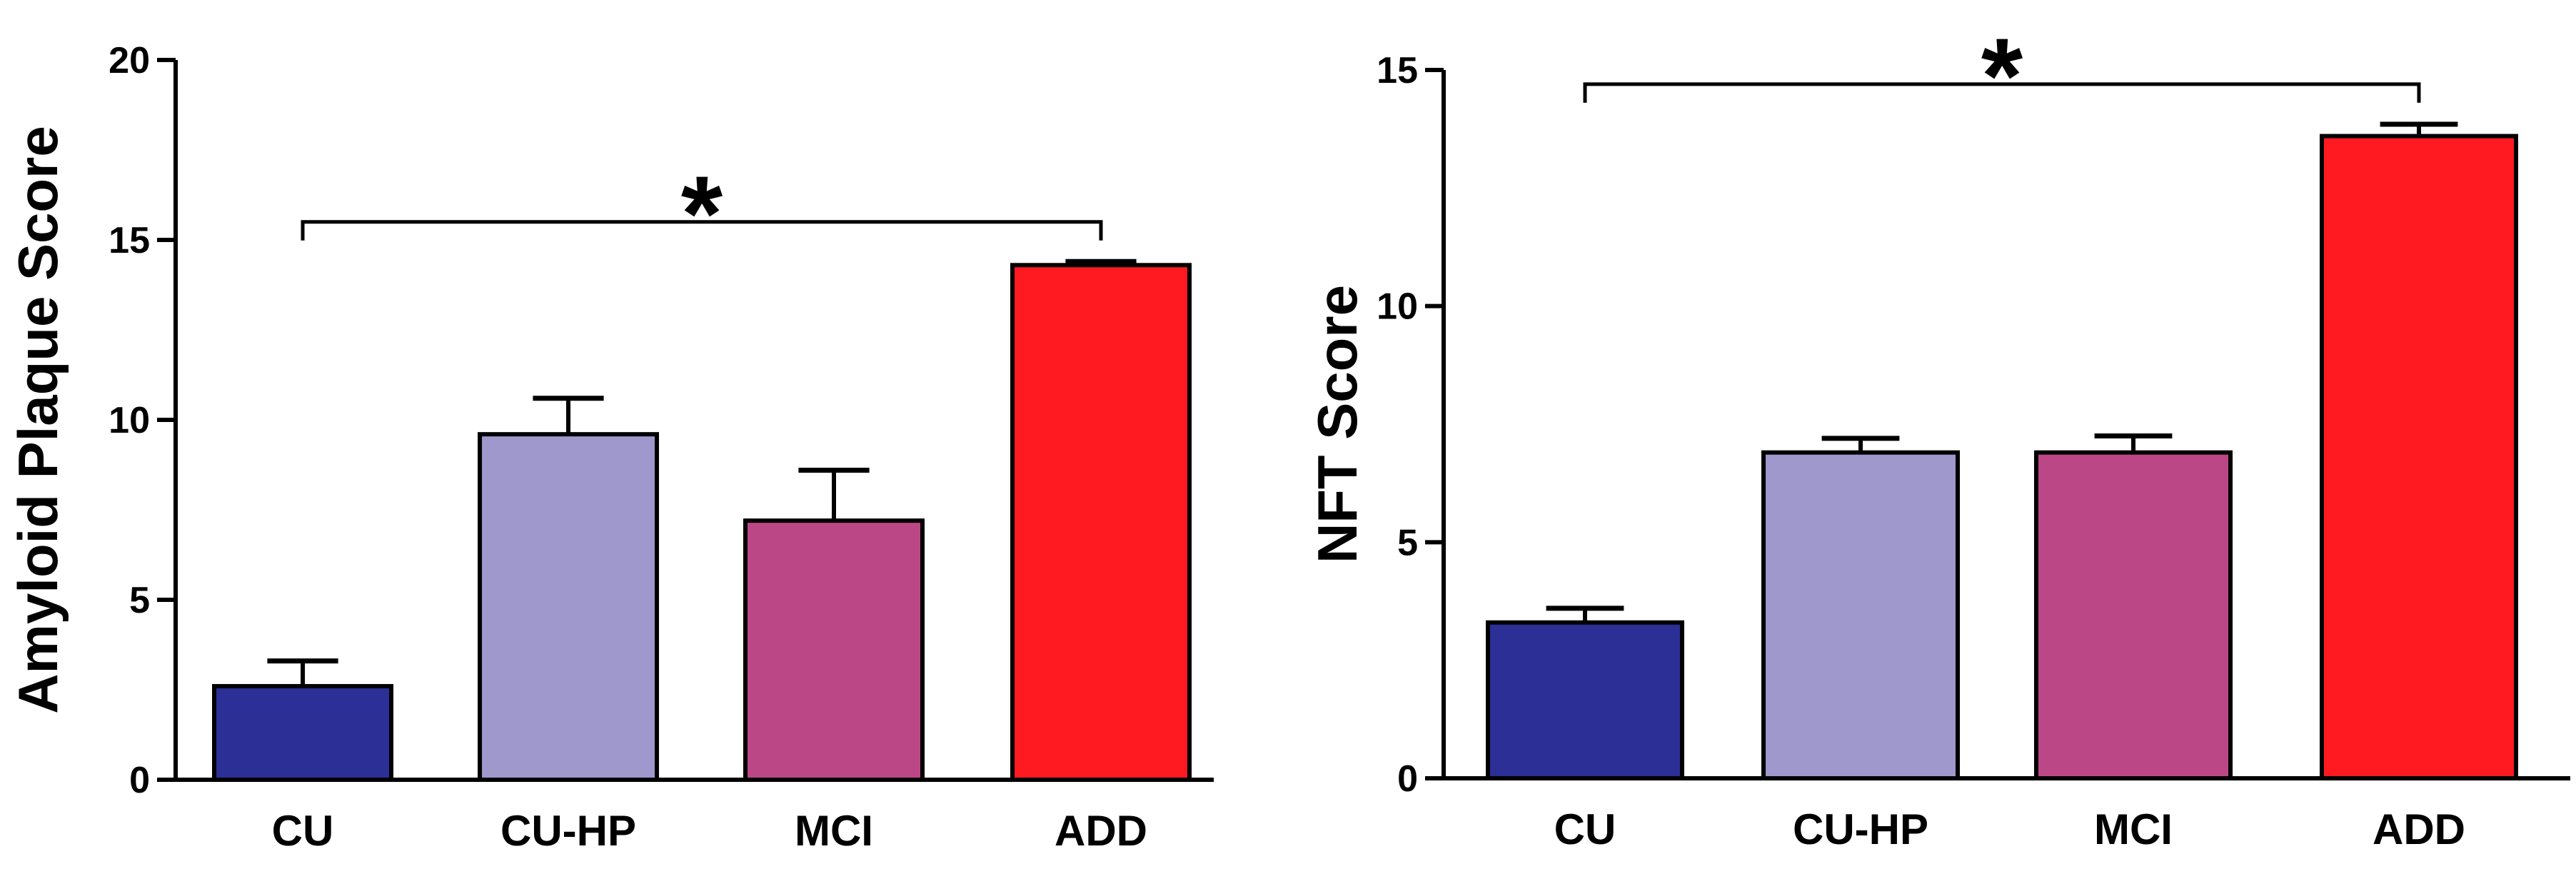 The height and width of the screenshot is (884, 2576). What do you see at coordinates (129, 60) in the screenshot?
I see `y-tick-label: 20` at bounding box center [129, 60].